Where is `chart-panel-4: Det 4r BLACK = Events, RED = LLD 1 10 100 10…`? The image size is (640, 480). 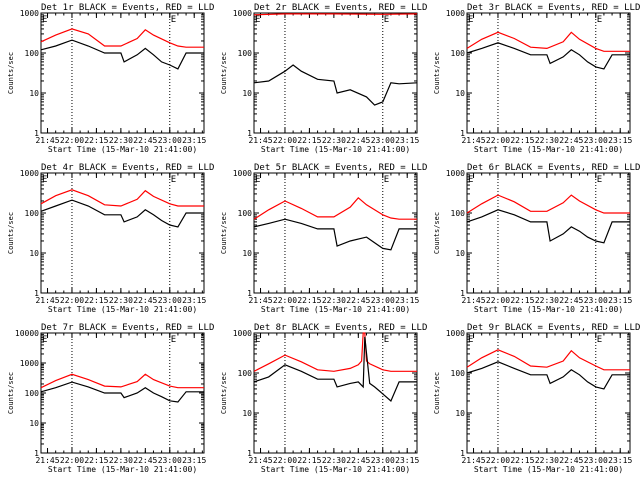
chart-panel-4: Det 4r BLACK = Events, RED = LLD 1 10 100 10… is located at coordinates (110, 238).